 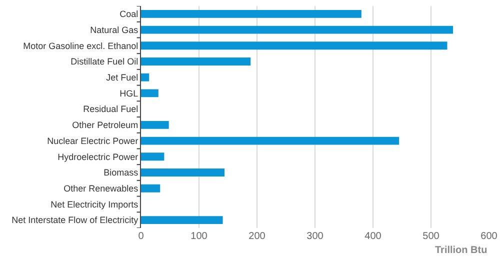 I want to click on y-tick-label: Distillate Fuel Oil, so click(x=104, y=61).